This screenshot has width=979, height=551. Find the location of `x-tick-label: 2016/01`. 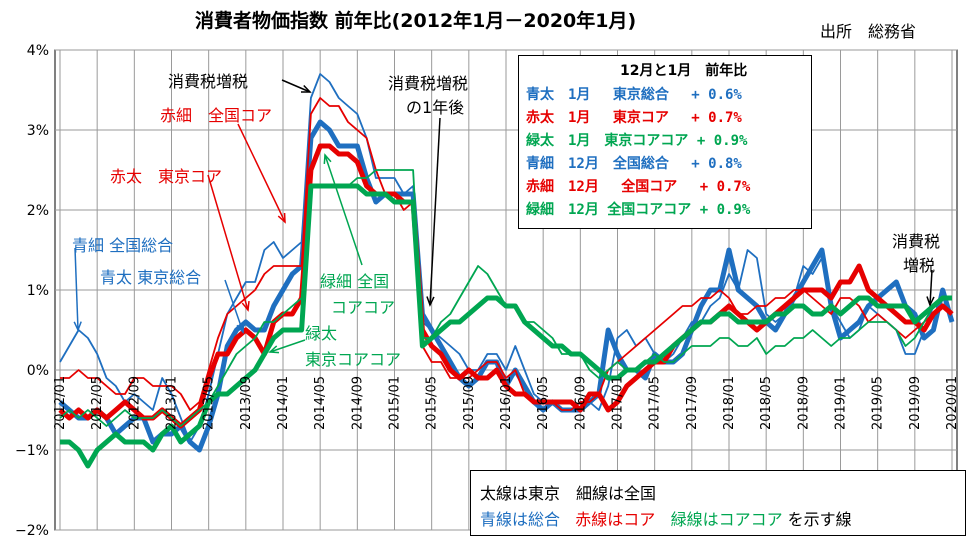

x-tick-label: 2016/01 is located at coordinates (506, 403).